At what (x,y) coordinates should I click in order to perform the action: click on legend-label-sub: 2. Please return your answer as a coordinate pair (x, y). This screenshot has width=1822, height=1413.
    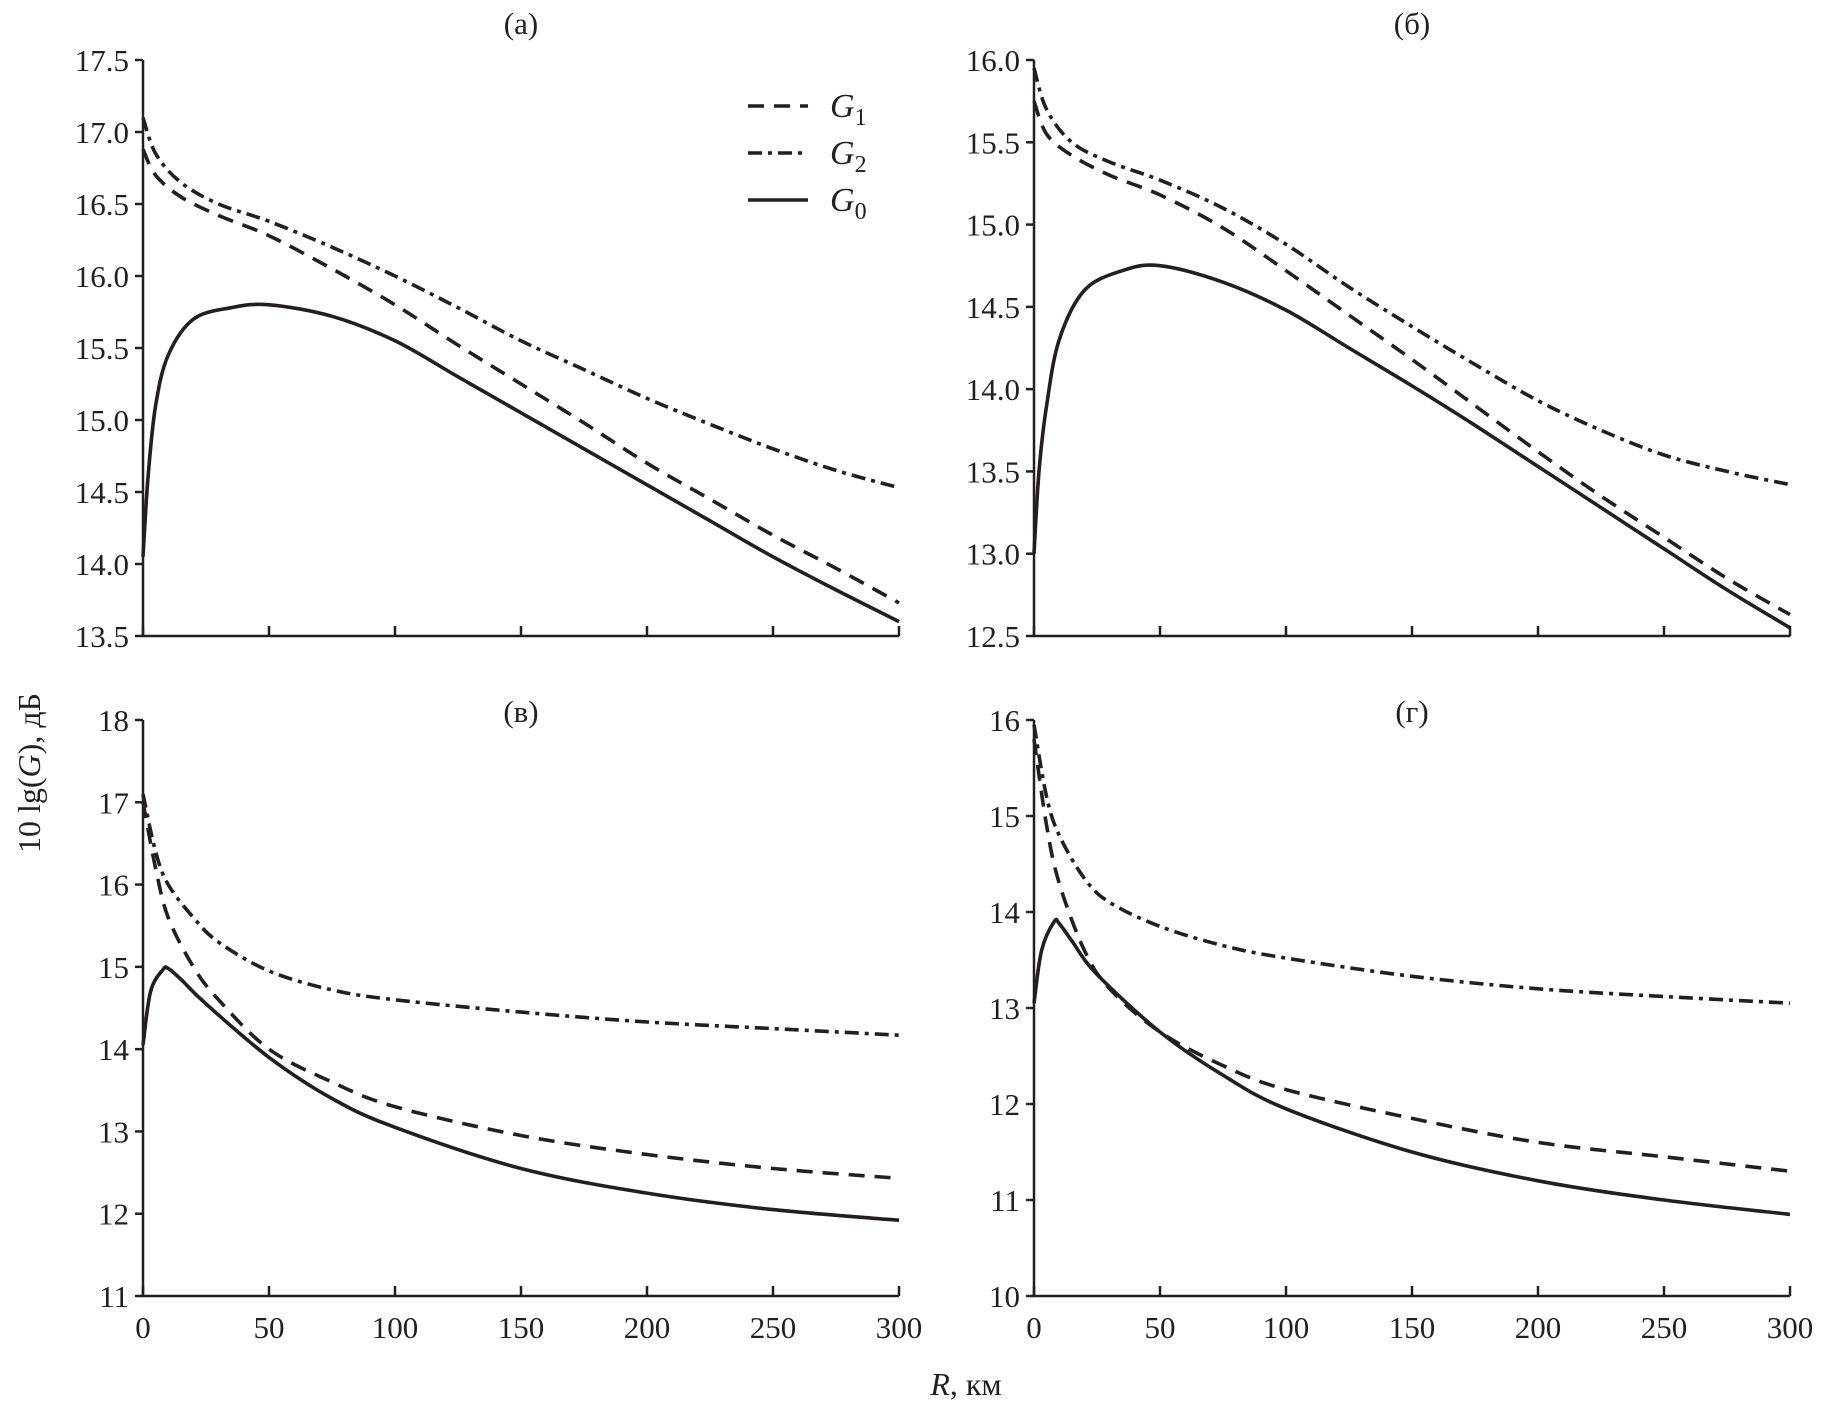
    Looking at the image, I should click on (861, 165).